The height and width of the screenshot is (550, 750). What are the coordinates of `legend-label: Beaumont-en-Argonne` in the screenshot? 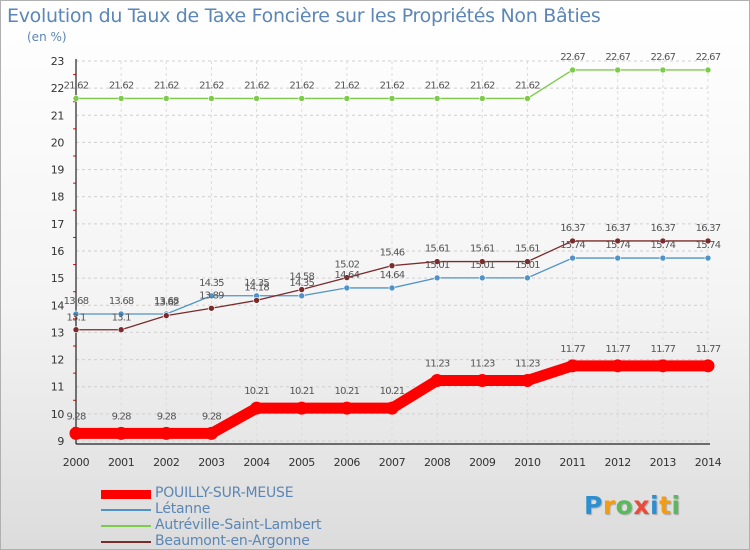 It's located at (232, 541).